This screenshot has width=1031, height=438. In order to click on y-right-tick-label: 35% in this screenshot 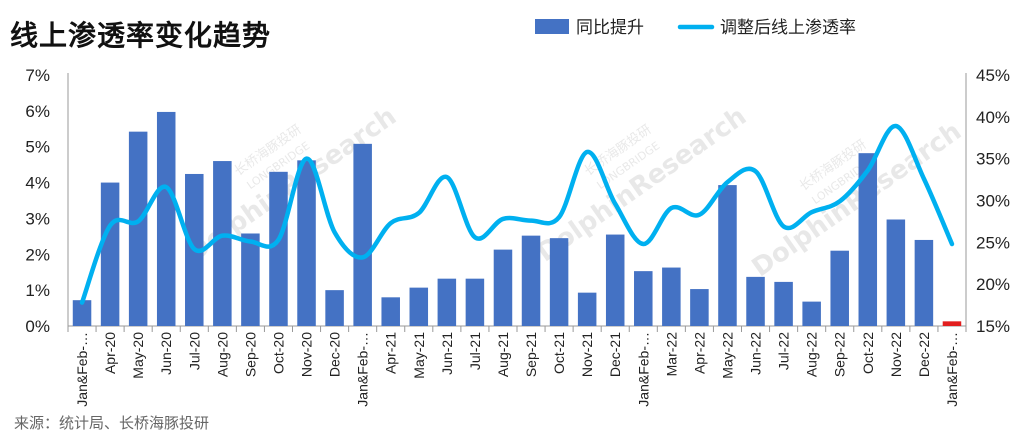, I will do `click(993, 159)`.